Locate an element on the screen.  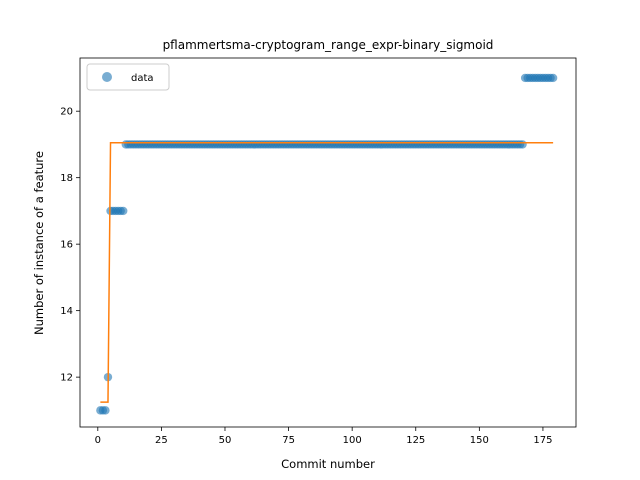
x-tick-label: 50 is located at coordinates (225, 440).